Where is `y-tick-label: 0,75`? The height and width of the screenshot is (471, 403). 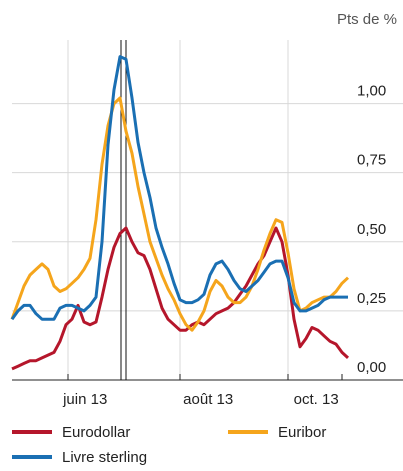 y-tick-label: 0,75 is located at coordinates (371, 160).